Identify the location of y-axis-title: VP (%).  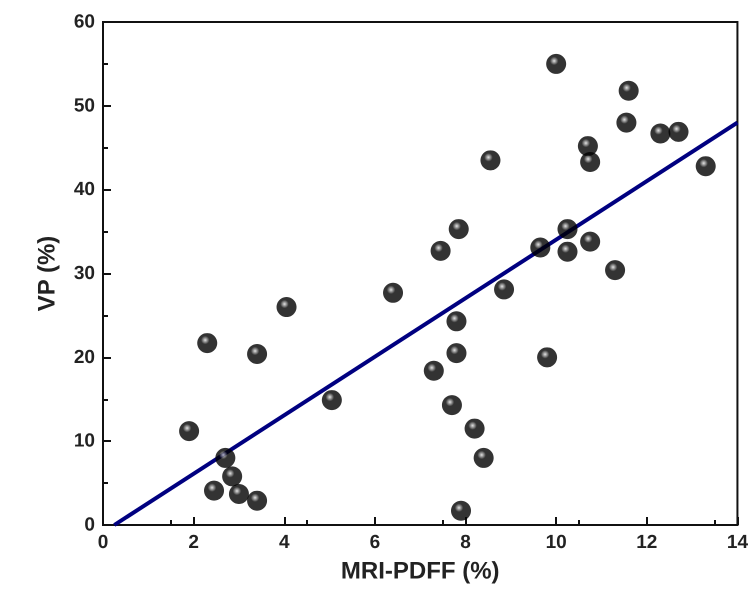
(47, 274).